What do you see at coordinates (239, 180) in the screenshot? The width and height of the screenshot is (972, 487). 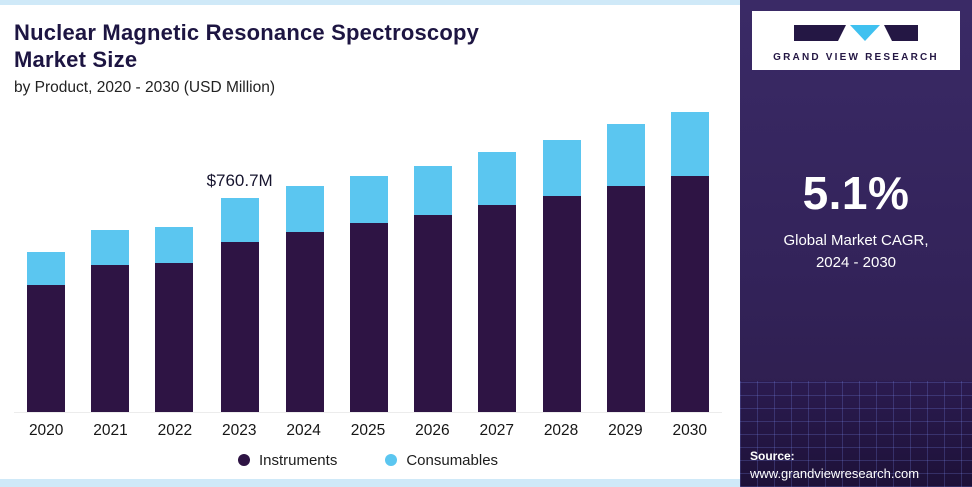 I see `bar-annotation: $760.7M` at bounding box center [239, 180].